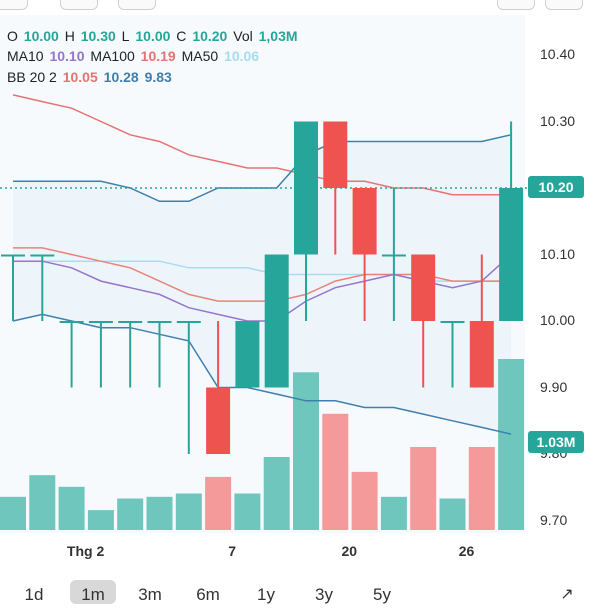  I want to click on range-toolbar: 1d 1m 3m 6m 1y 3y 5y ↗, so click(300, 591).